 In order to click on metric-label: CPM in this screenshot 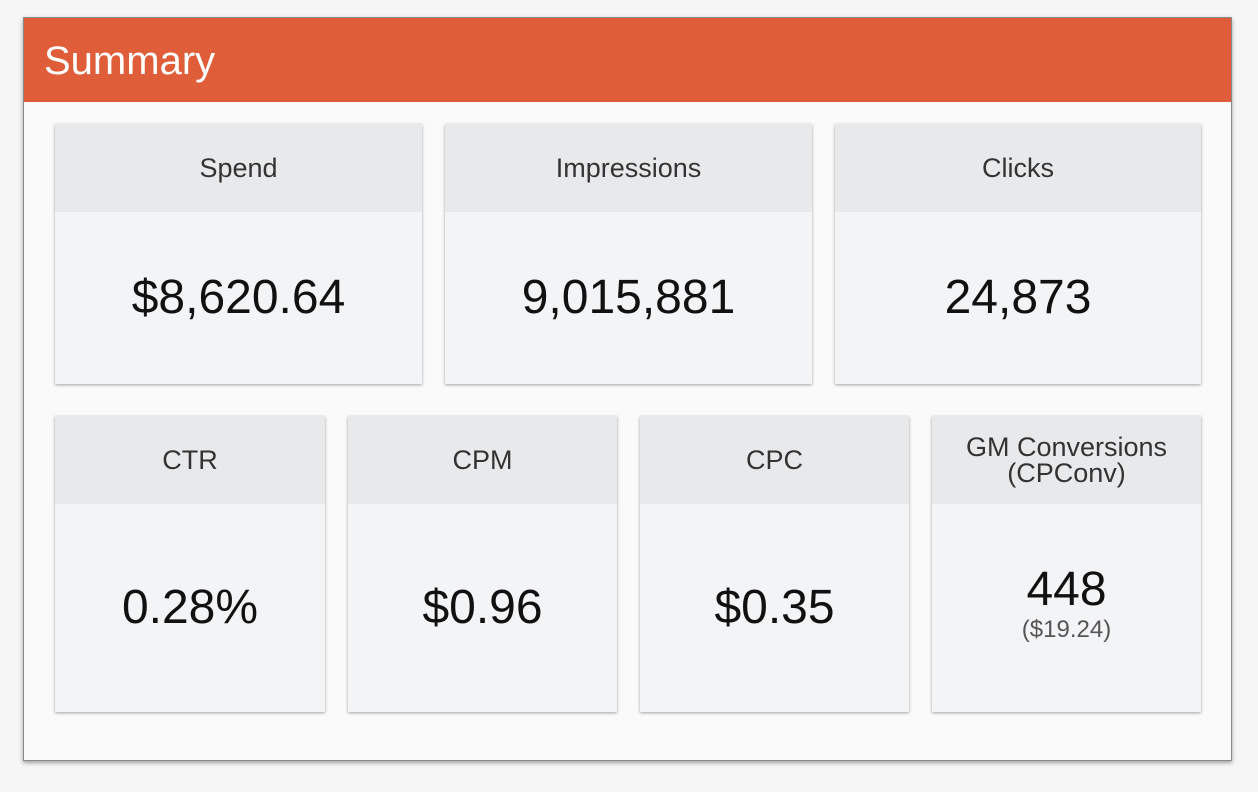, I will do `click(482, 459)`.